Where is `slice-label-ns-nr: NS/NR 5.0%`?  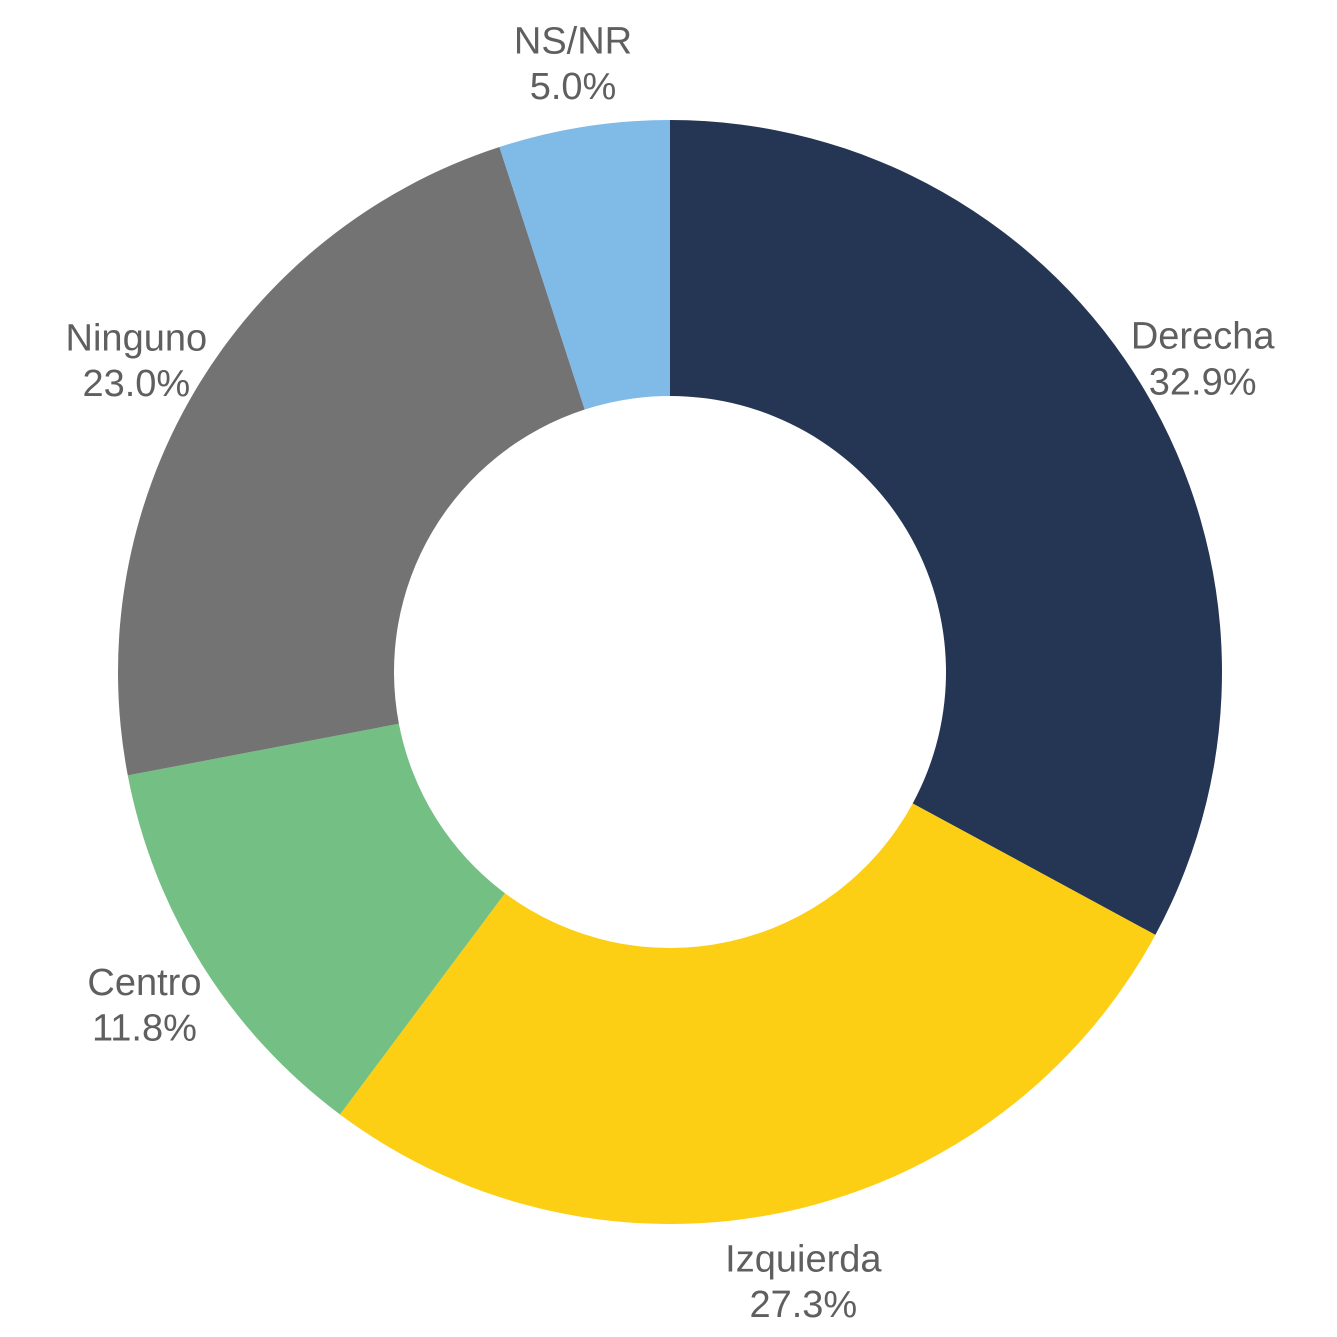
slice-label-ns-nr: NS/NR 5.0% is located at coordinates (573, 65).